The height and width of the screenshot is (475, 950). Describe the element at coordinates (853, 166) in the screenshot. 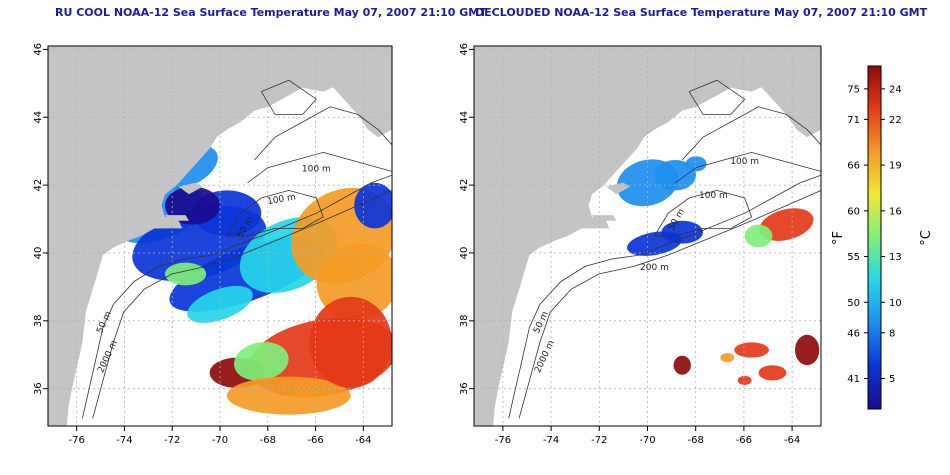

I see `fahrenheit-tick-label: 66` at that location.